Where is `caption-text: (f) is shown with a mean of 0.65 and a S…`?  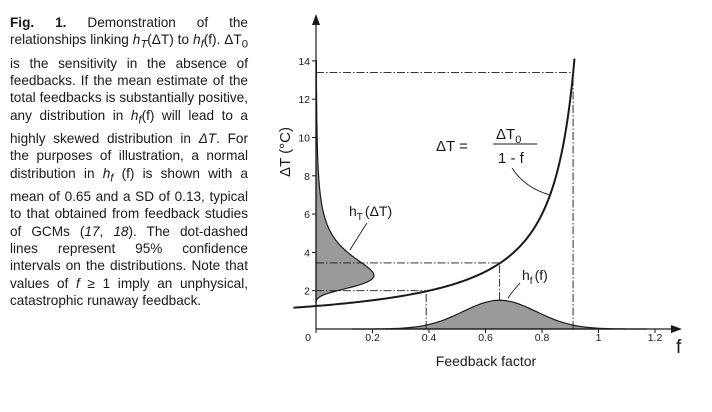 caption-text: (f) is shown with a mean of 0.65 and a S… is located at coordinates (129, 202).